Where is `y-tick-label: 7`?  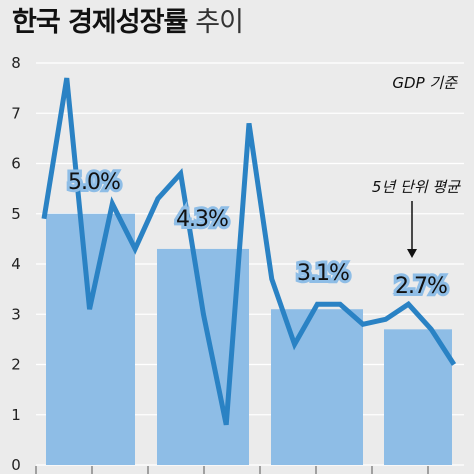
y-tick-label: 7 is located at coordinates (16, 113).